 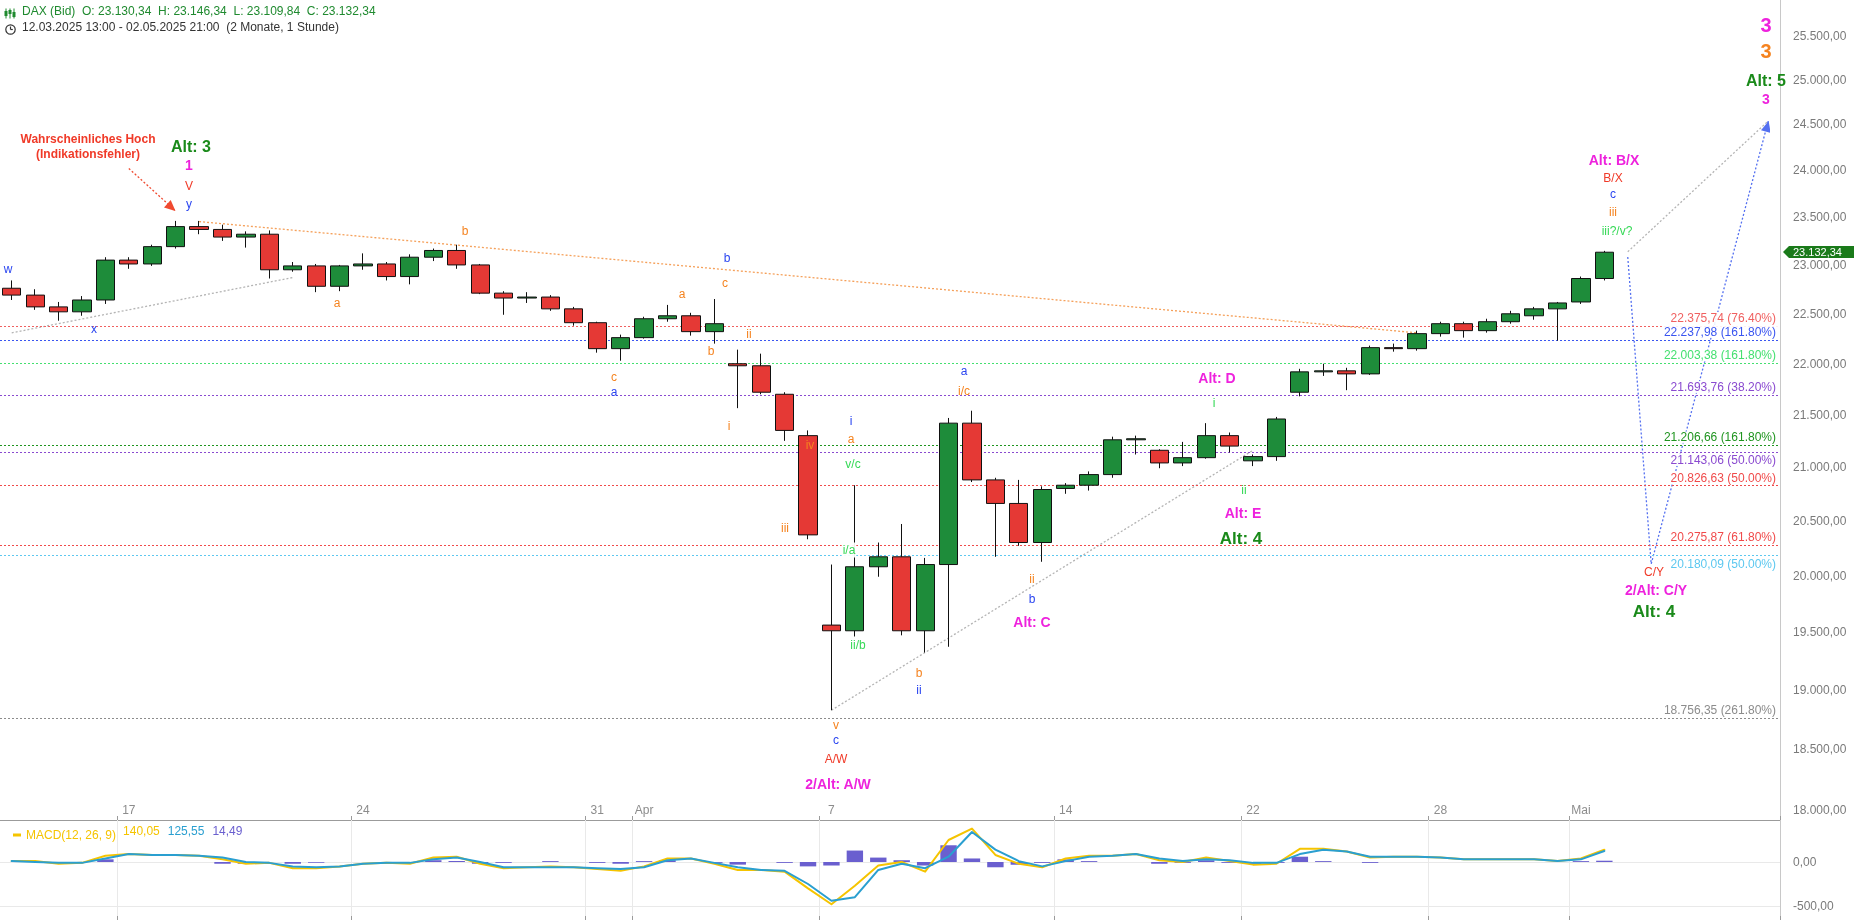 What do you see at coordinates (186, 831) in the screenshot?
I see `annotation: 125,55` at bounding box center [186, 831].